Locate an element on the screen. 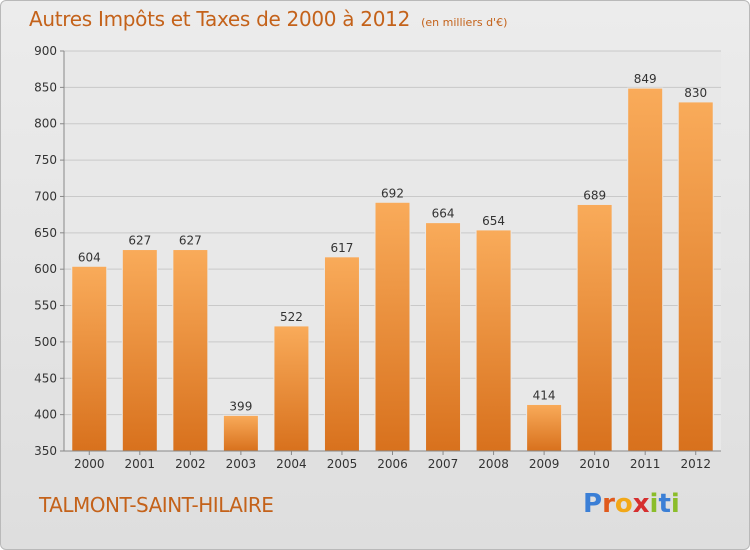  x-tick-label: 2001 is located at coordinates (140, 464).